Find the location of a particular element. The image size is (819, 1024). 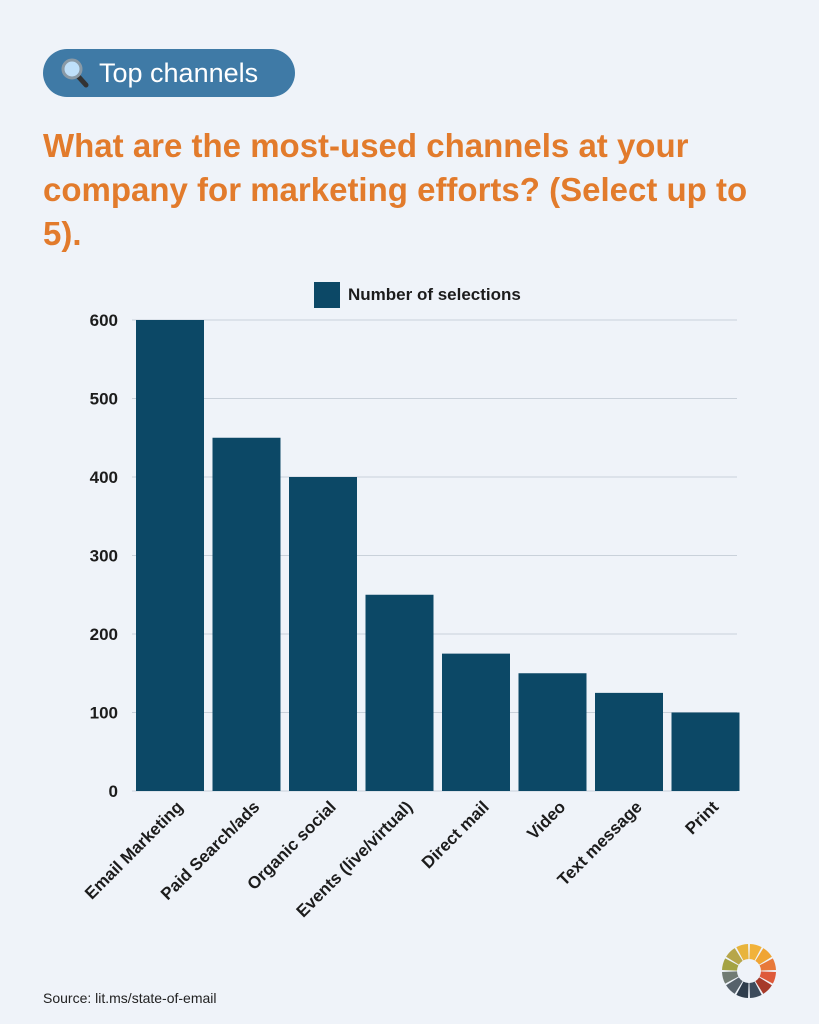

legend-label: Number of selections is located at coordinates (434, 294).